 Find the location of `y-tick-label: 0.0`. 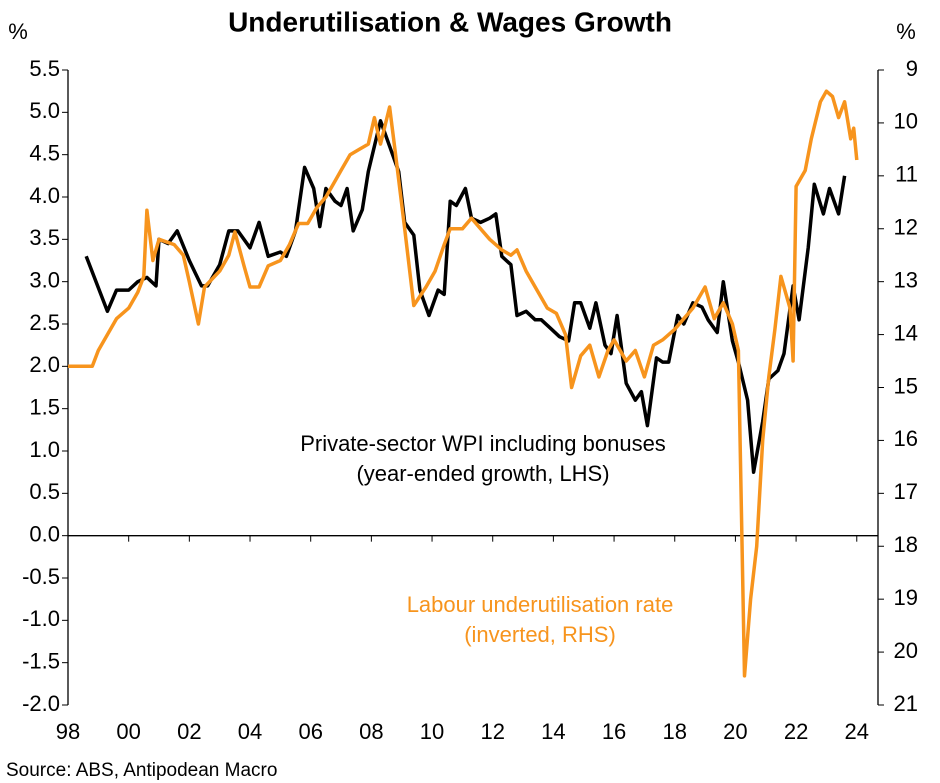

y-tick-label: 0.0 is located at coordinates (44, 533).